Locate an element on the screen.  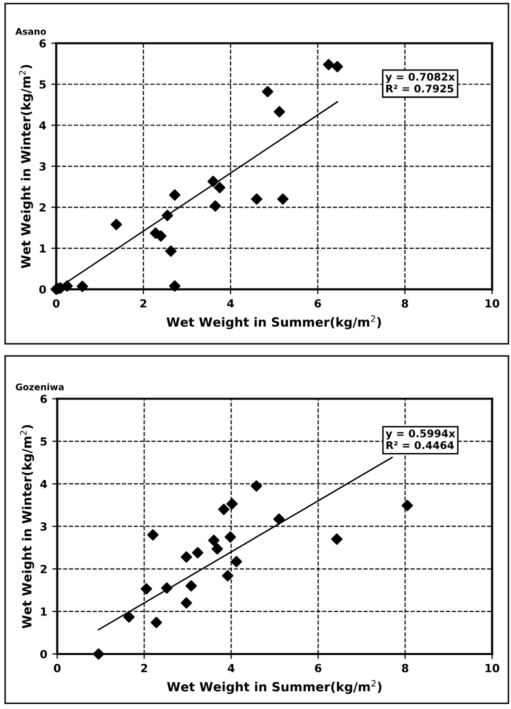
annotation: y = 0.7082x R² = 0.7925 is located at coordinates (420, 82).